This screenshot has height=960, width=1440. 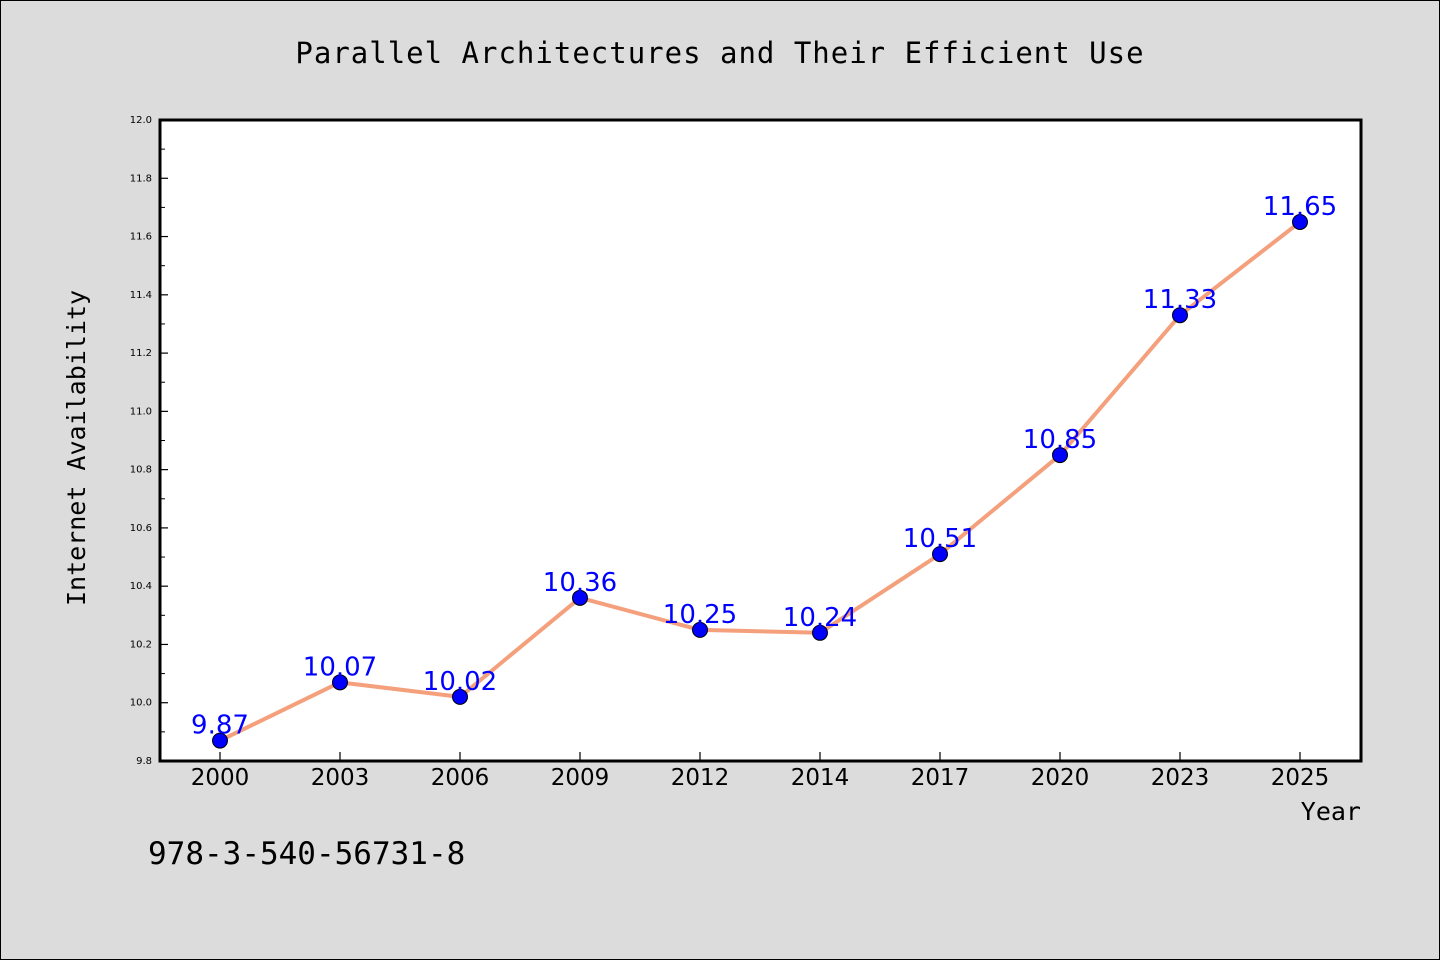 I want to click on x-tick-label: 2006, so click(x=460, y=778).